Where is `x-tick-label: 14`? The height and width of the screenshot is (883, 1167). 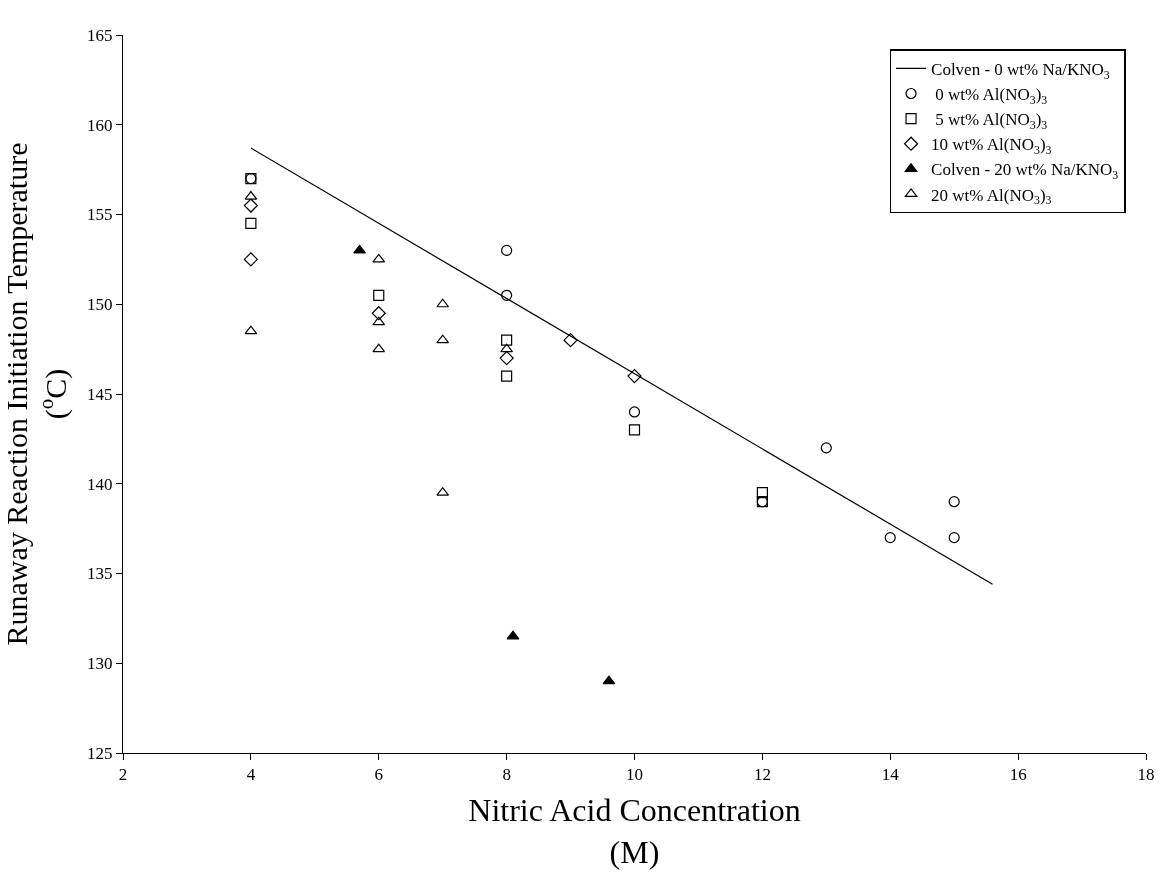
x-tick-label: 14 is located at coordinates (890, 775).